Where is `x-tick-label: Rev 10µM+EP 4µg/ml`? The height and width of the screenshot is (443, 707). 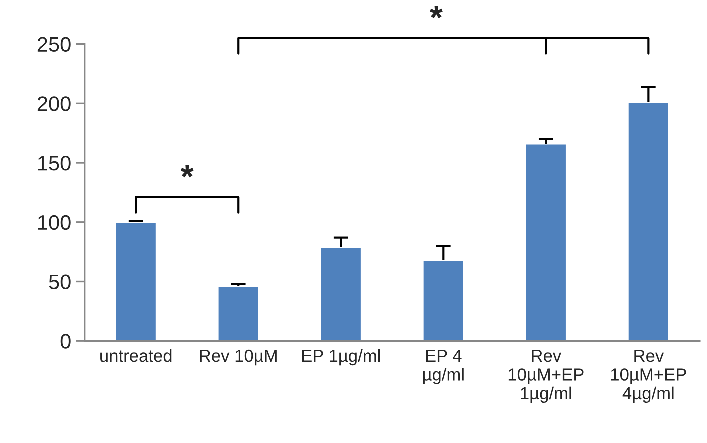 x-tick-label: Rev 10µM+EP 4µg/ml is located at coordinates (648, 377).